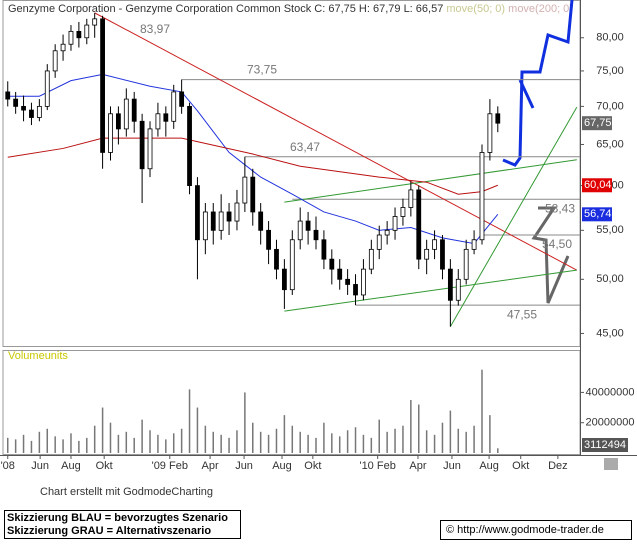 This screenshot has height=550, width=637. I want to click on y-tick-label: 75,00, so click(610, 71).